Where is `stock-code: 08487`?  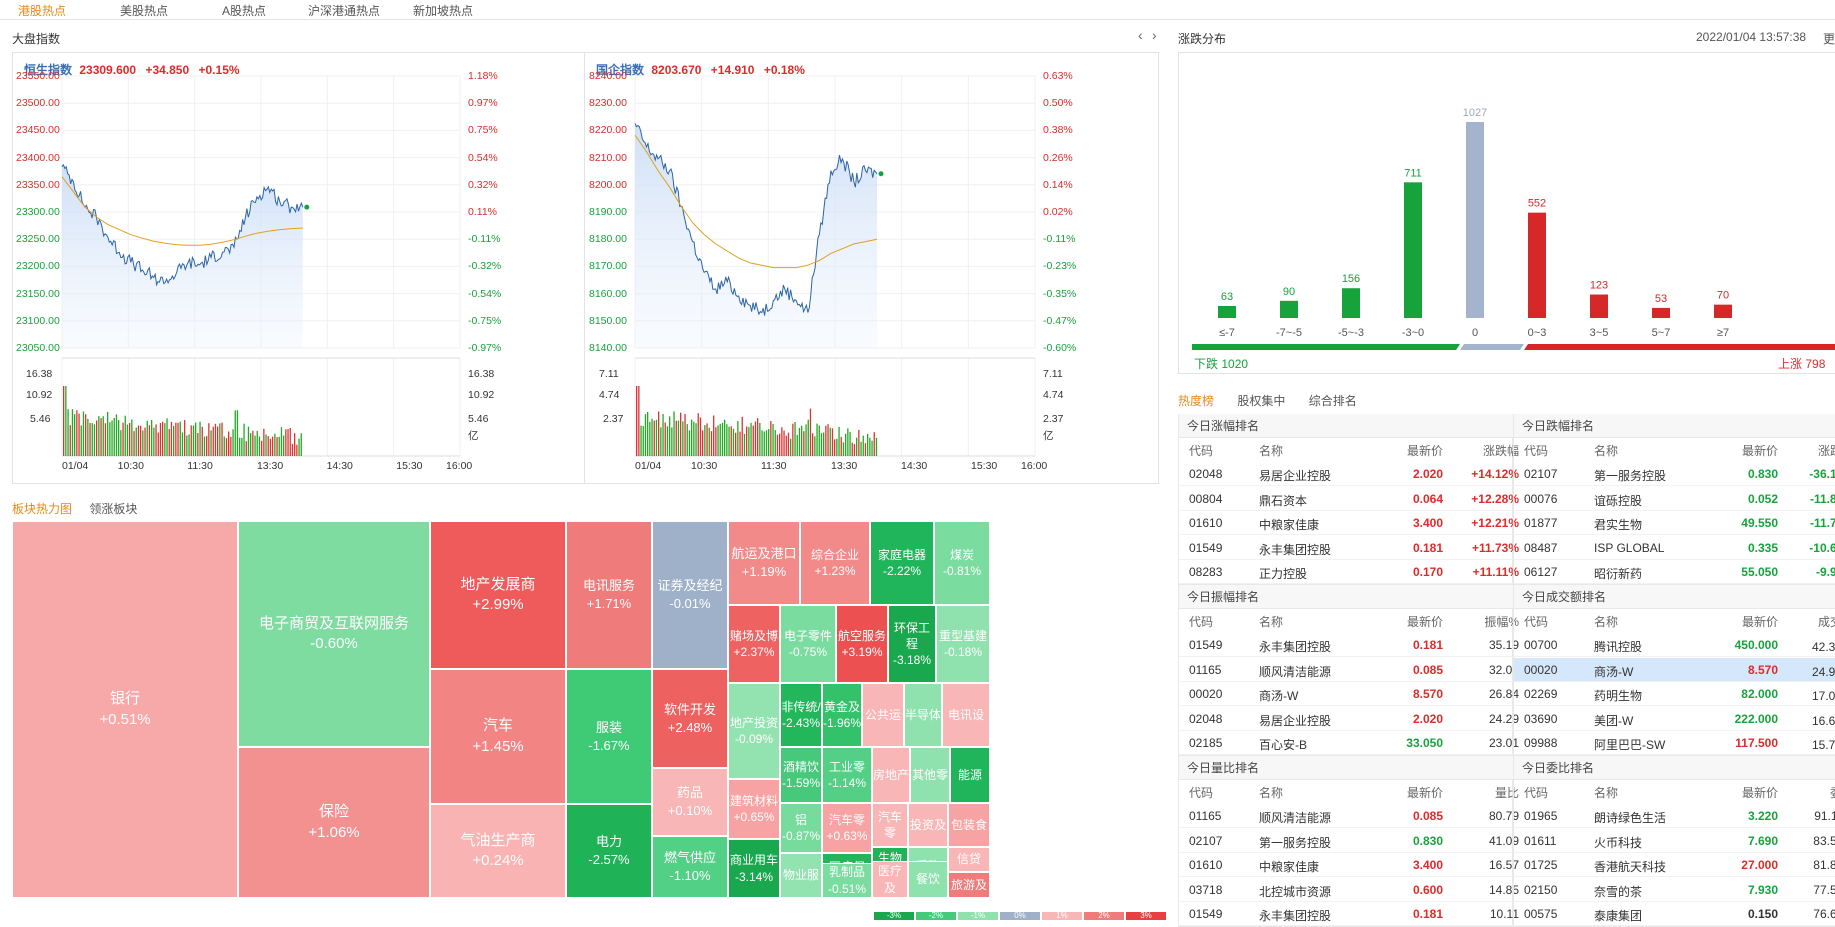
stock-code: 08487 is located at coordinates (1541, 547).